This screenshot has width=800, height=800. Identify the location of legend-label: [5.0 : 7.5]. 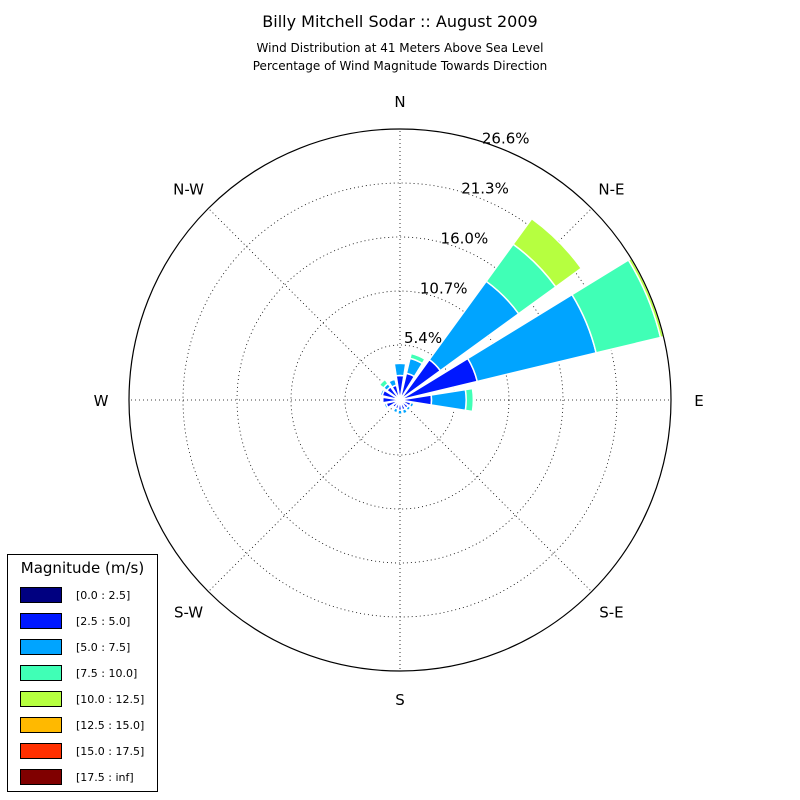
(103, 647).